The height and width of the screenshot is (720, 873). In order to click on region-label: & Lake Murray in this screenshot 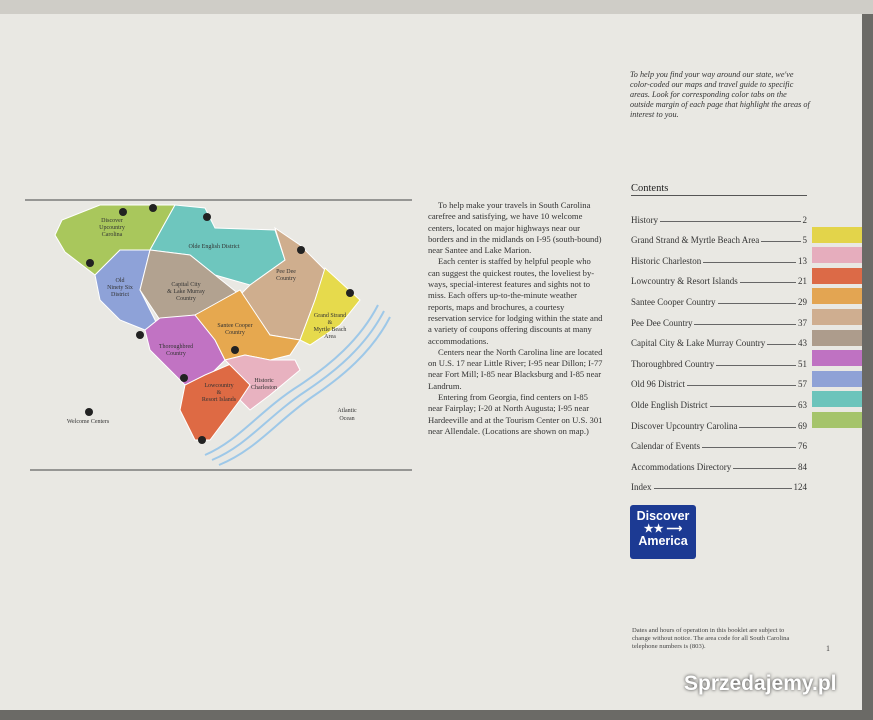, I will do `click(186, 292)`.